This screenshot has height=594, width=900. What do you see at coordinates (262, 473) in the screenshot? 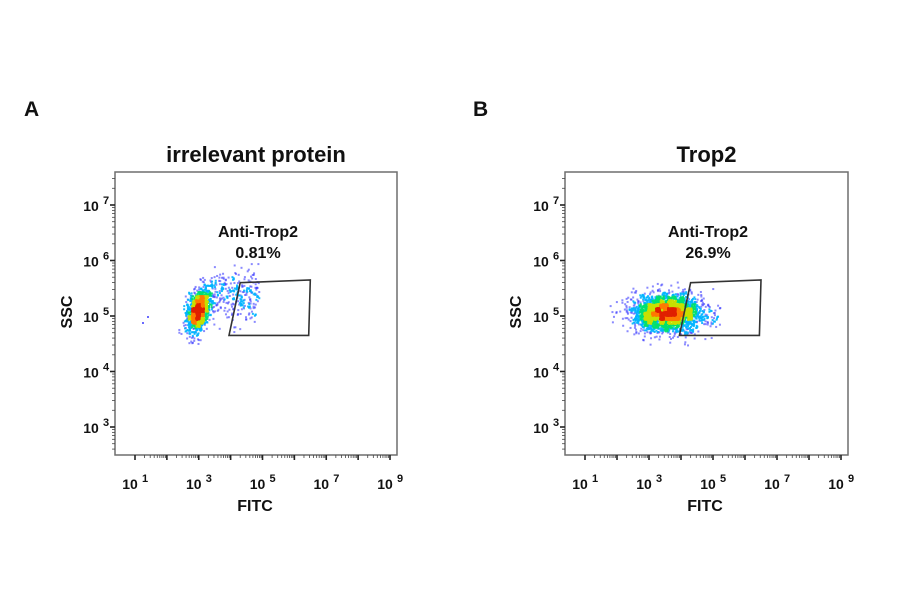
I see `x-axis: 10 1 10 3 10 5 10 7 10 9` at bounding box center [262, 473].